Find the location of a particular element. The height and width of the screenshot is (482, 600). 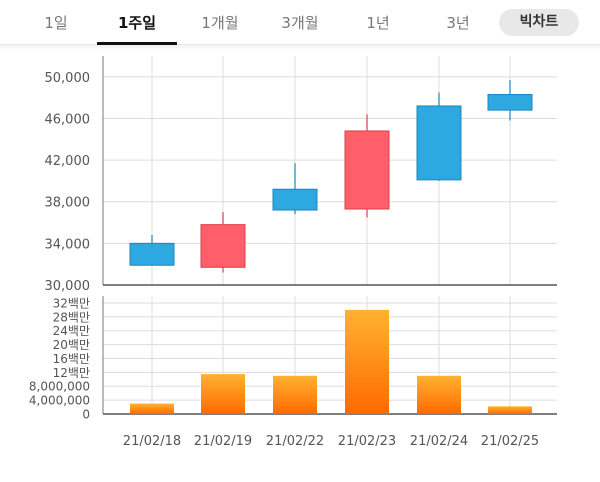

tab-1-day: 1일 is located at coordinates (56, 23).